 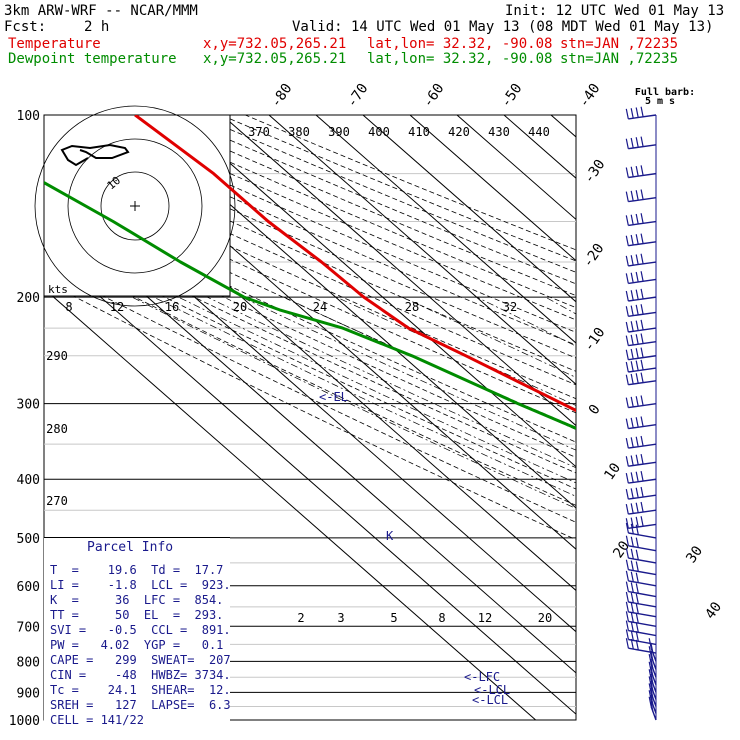 What do you see at coordinates (140, 705) in the screenshot?
I see `parcel-row-sreh: SREH = 127 LAPSE= 6.3` at bounding box center [140, 705].